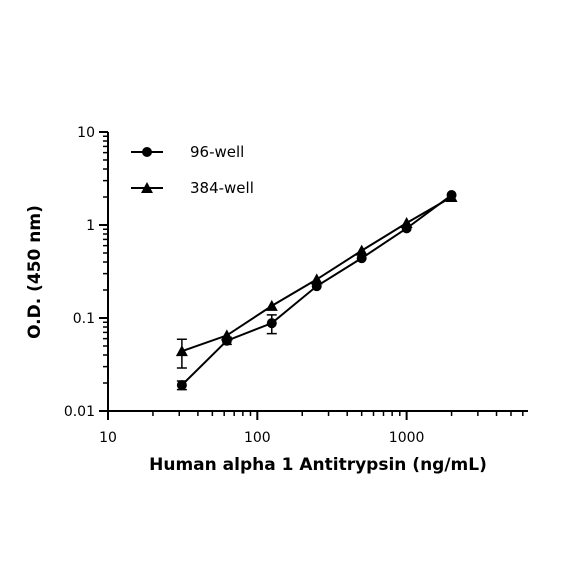 Image resolution: width=584 pixels, height=588 pixels. What do you see at coordinates (222, 188) in the screenshot?
I see `legend-label: 384-well` at bounding box center [222, 188].